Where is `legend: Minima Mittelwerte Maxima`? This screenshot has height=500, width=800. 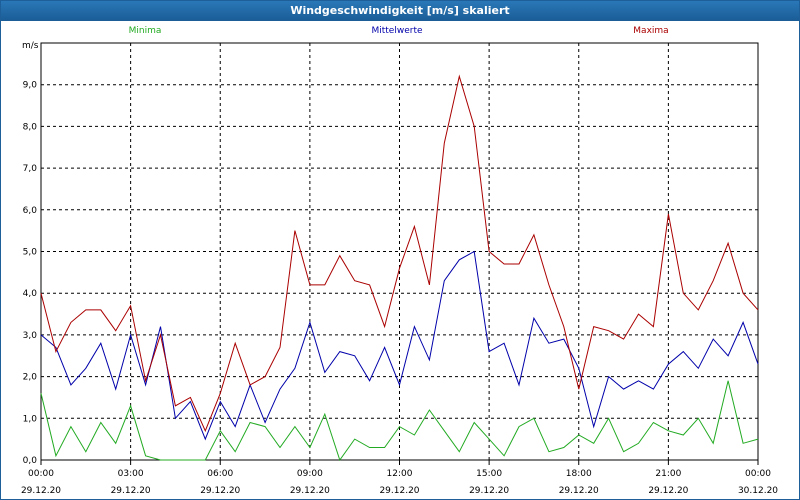
legend: Minima Mittelwerte Maxima is located at coordinates (399, 31).